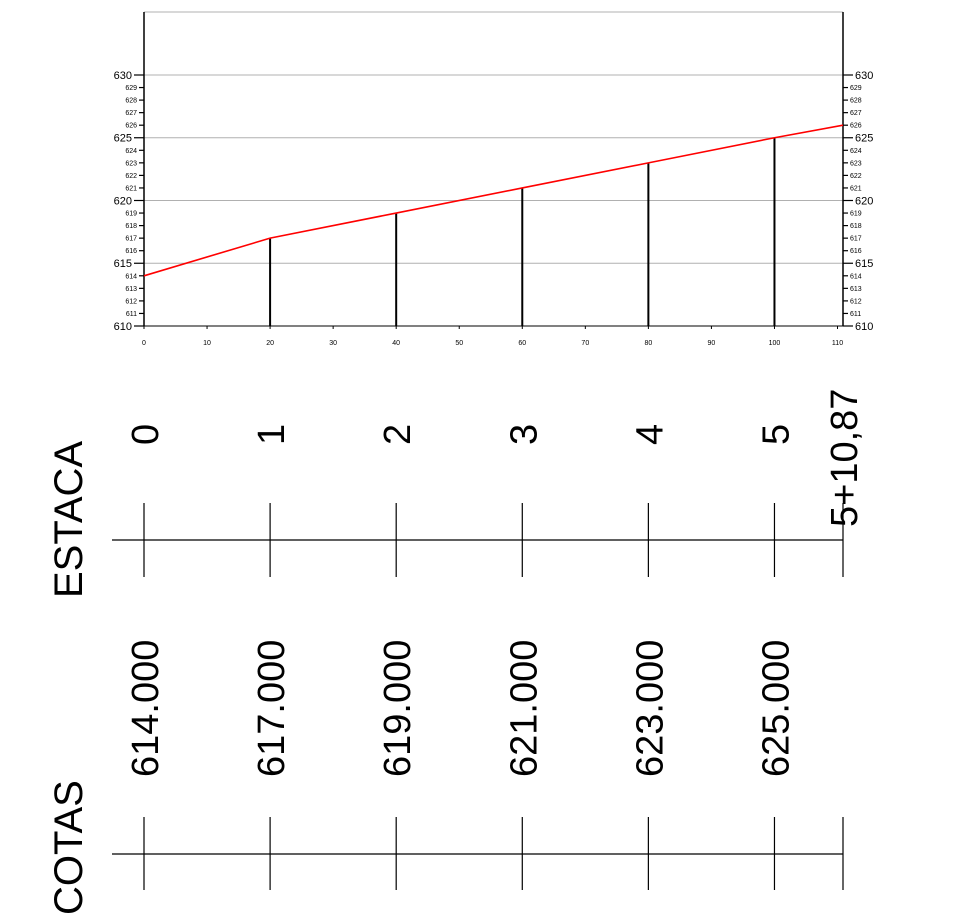  Describe the element at coordinates (776, 708) in the screenshot. I see `cota-value: 625.000` at that location.